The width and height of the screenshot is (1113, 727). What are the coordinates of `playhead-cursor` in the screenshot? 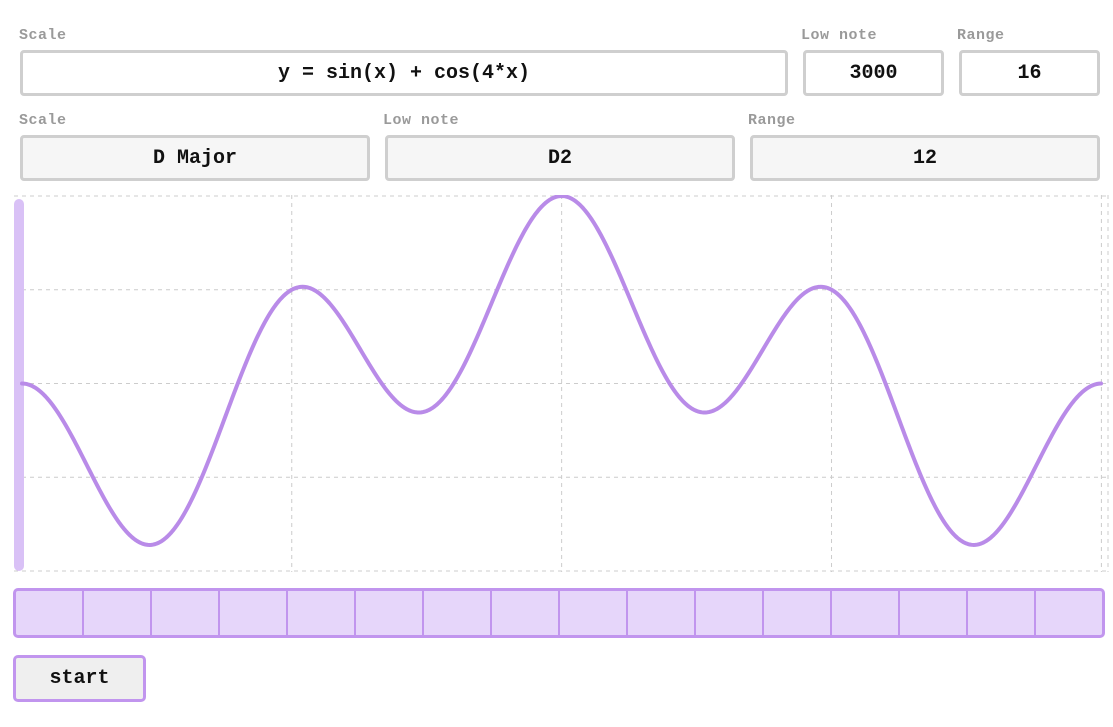 It's located at (19, 385).